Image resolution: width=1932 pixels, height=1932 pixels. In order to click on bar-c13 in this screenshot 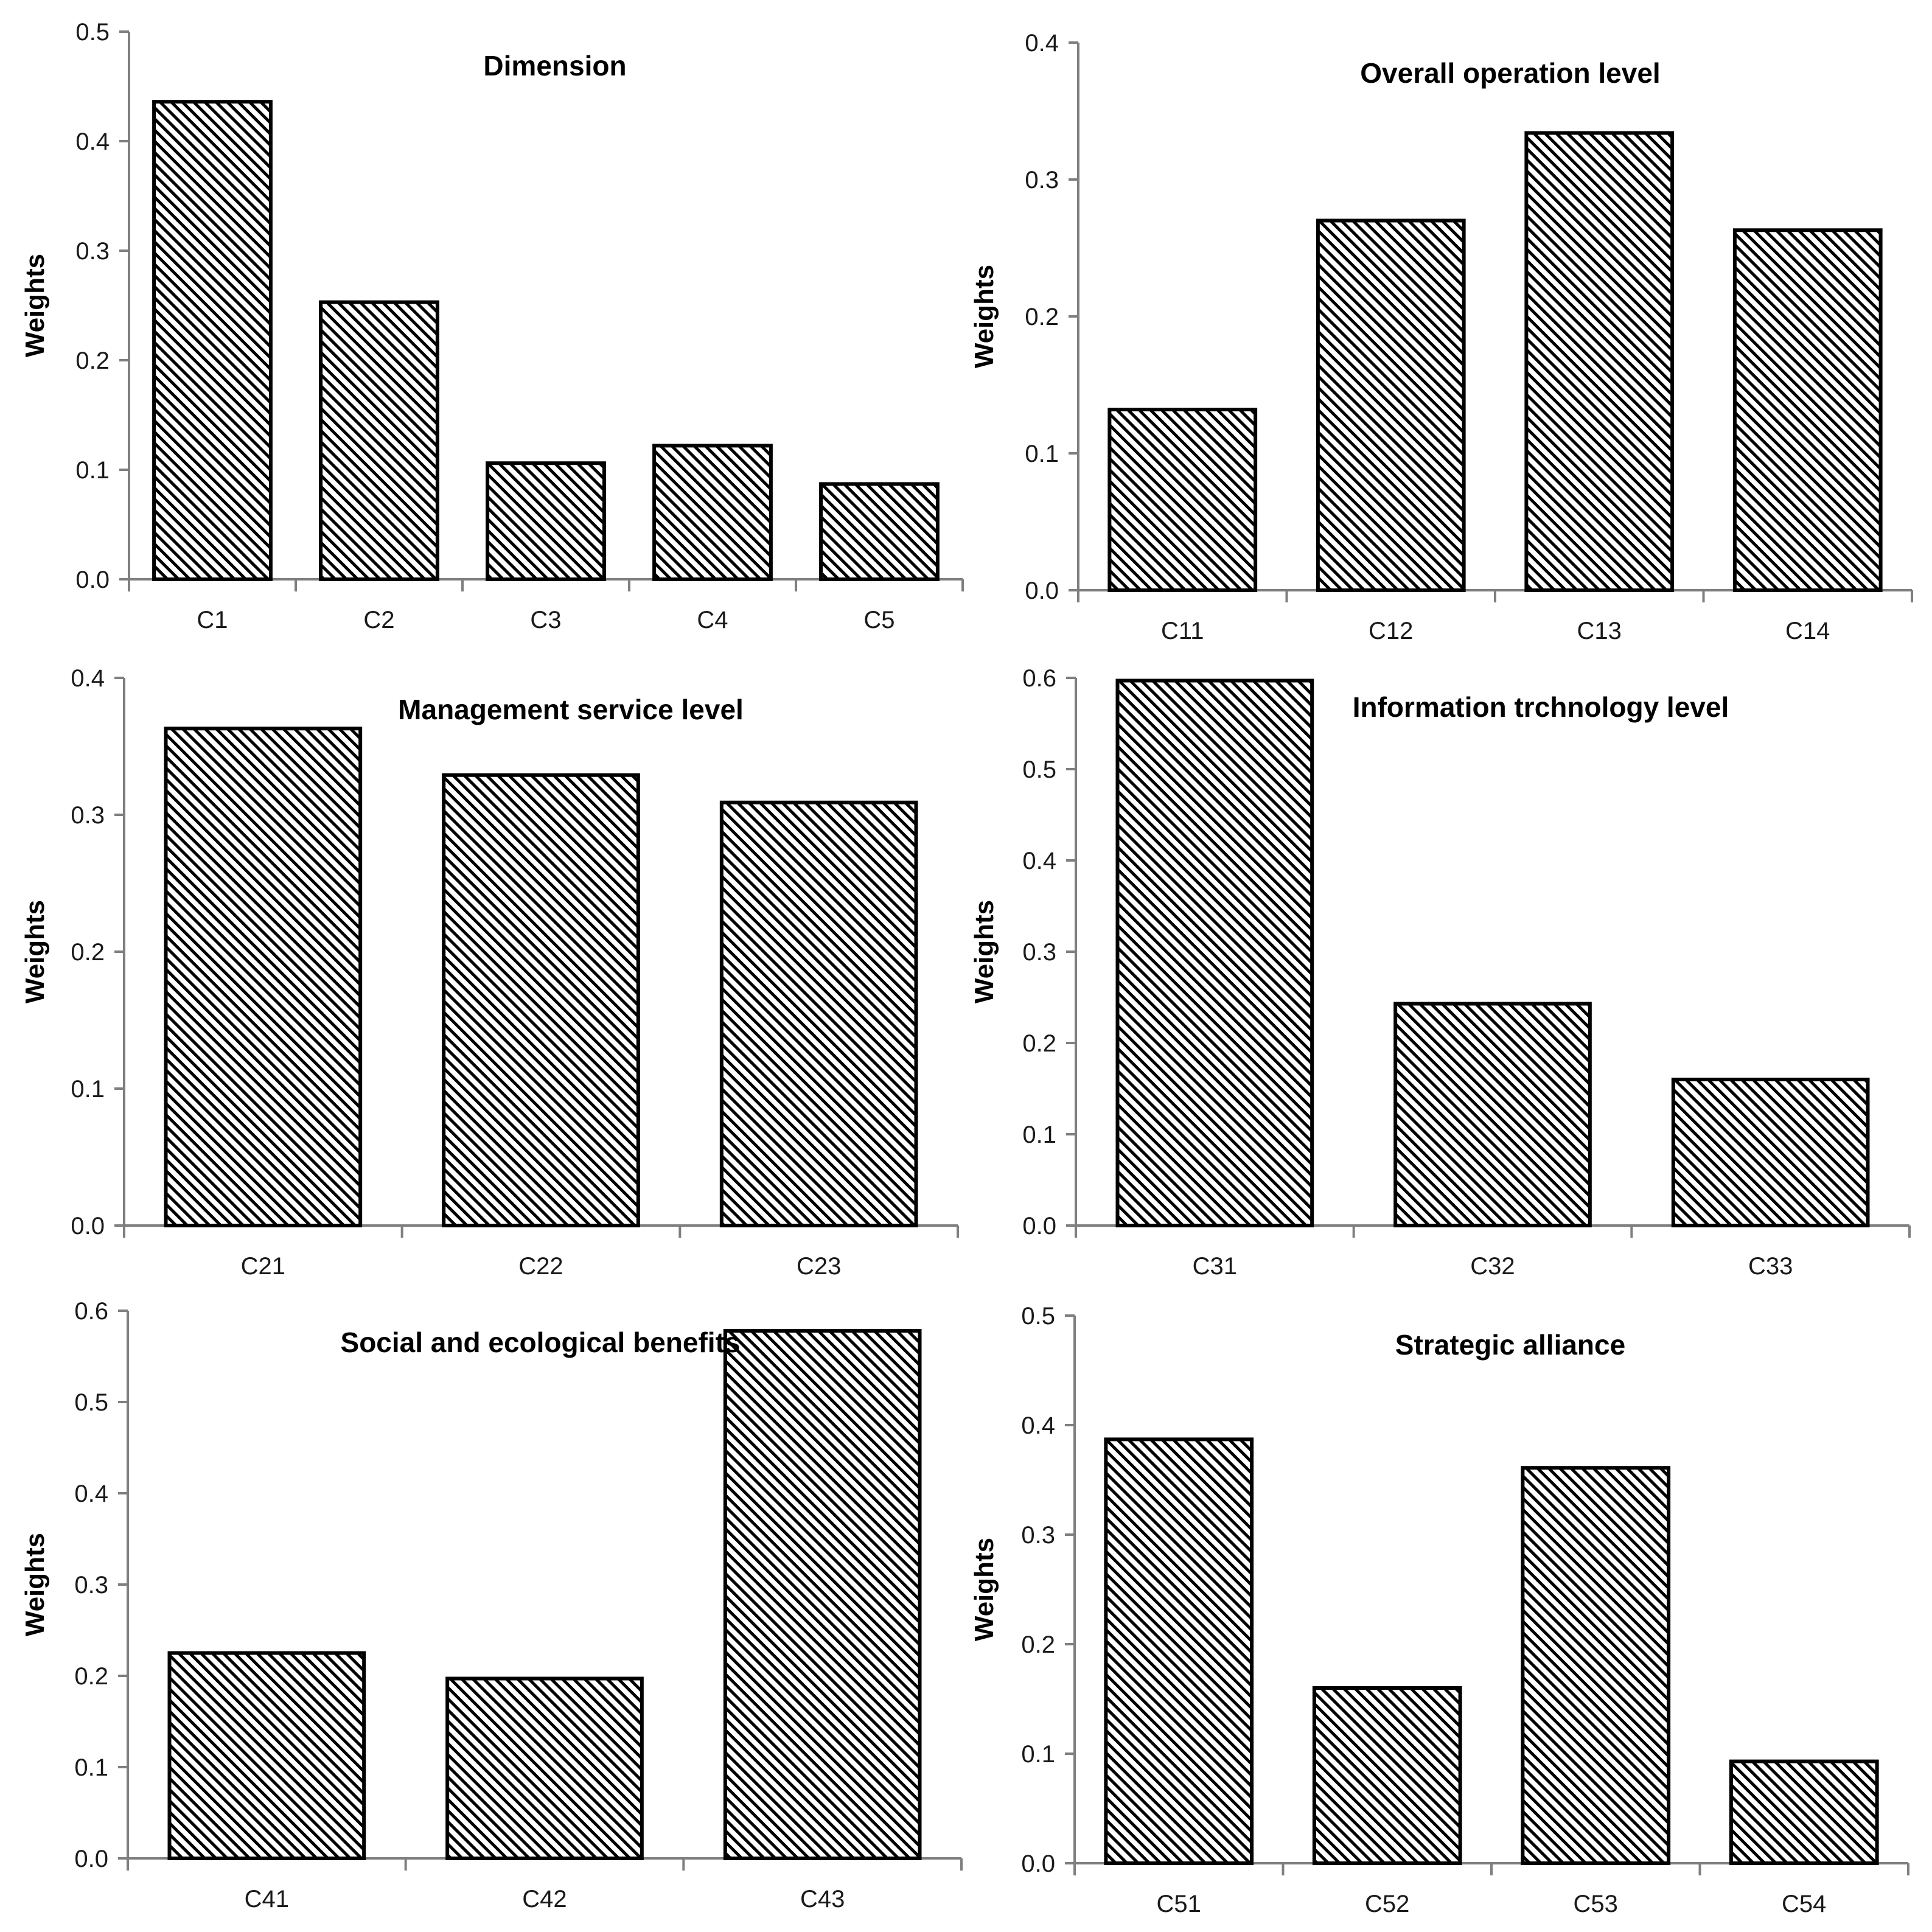, I will do `click(1599, 361)`.